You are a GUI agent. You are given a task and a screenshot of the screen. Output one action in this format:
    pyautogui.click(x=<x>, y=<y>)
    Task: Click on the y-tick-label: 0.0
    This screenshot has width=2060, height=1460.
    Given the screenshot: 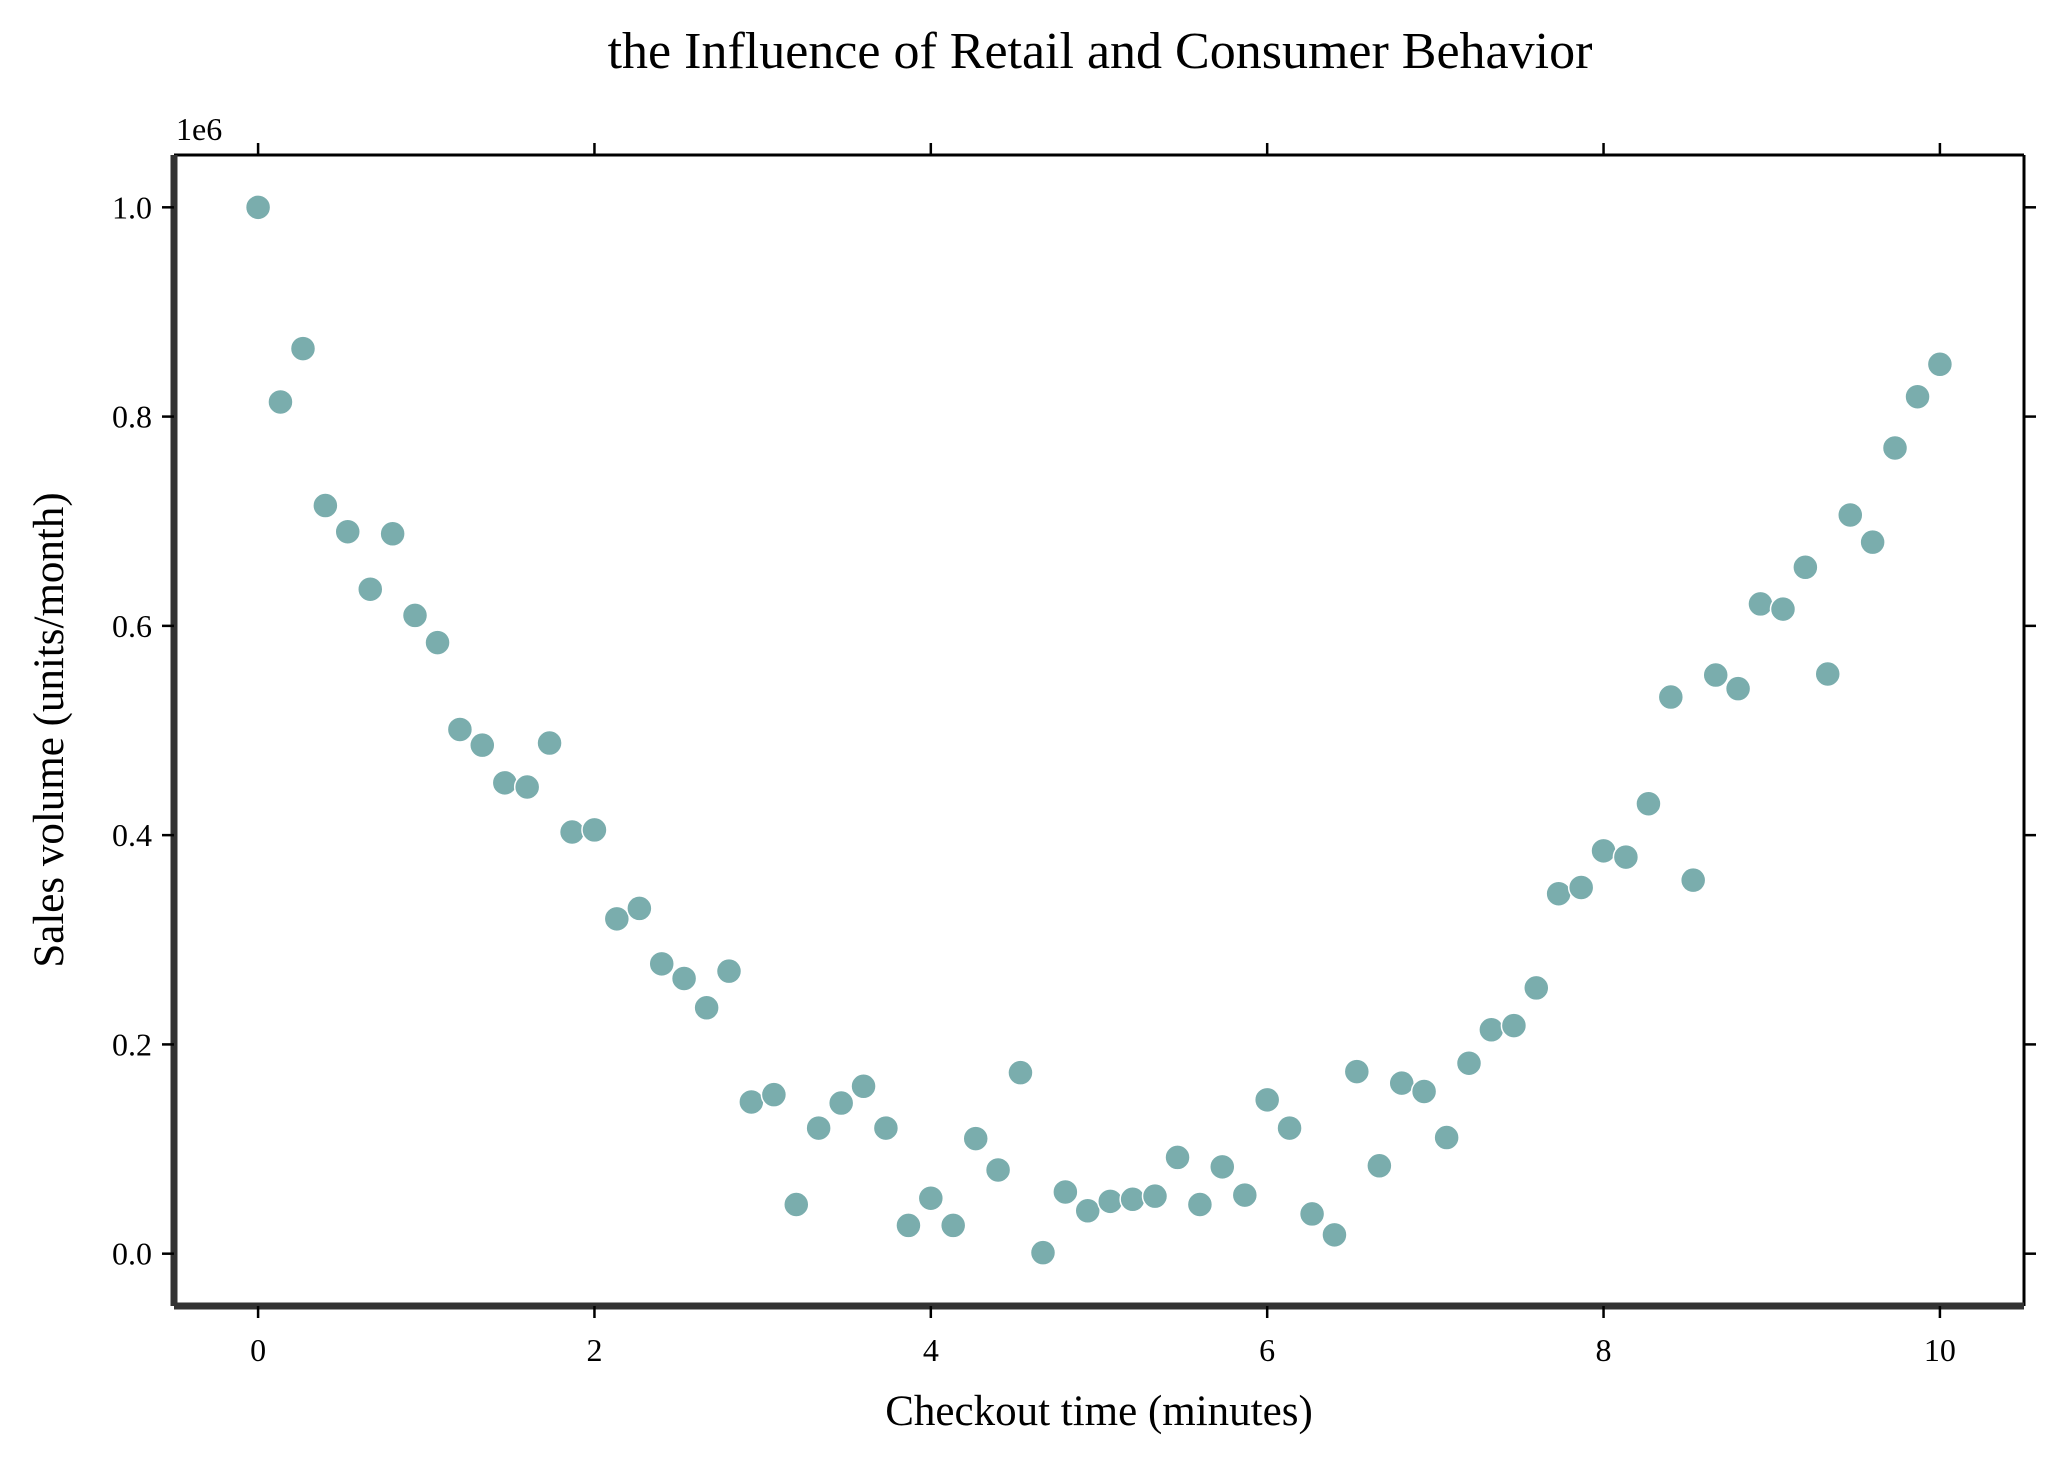 What is the action you would take?
    pyautogui.click(x=132, y=1254)
    